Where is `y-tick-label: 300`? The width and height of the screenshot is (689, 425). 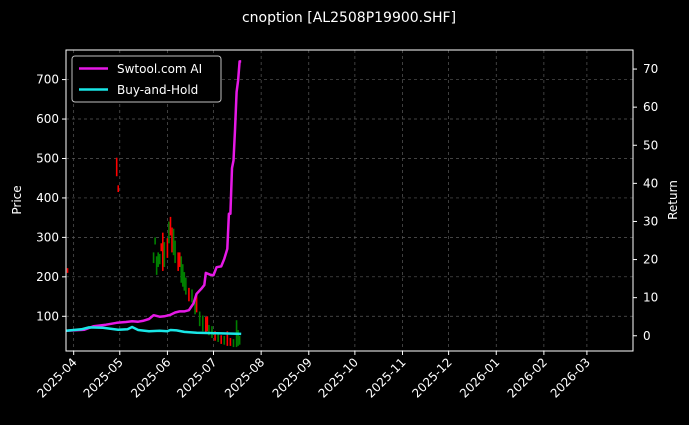 y-tick-label: 300 is located at coordinates (47, 237).